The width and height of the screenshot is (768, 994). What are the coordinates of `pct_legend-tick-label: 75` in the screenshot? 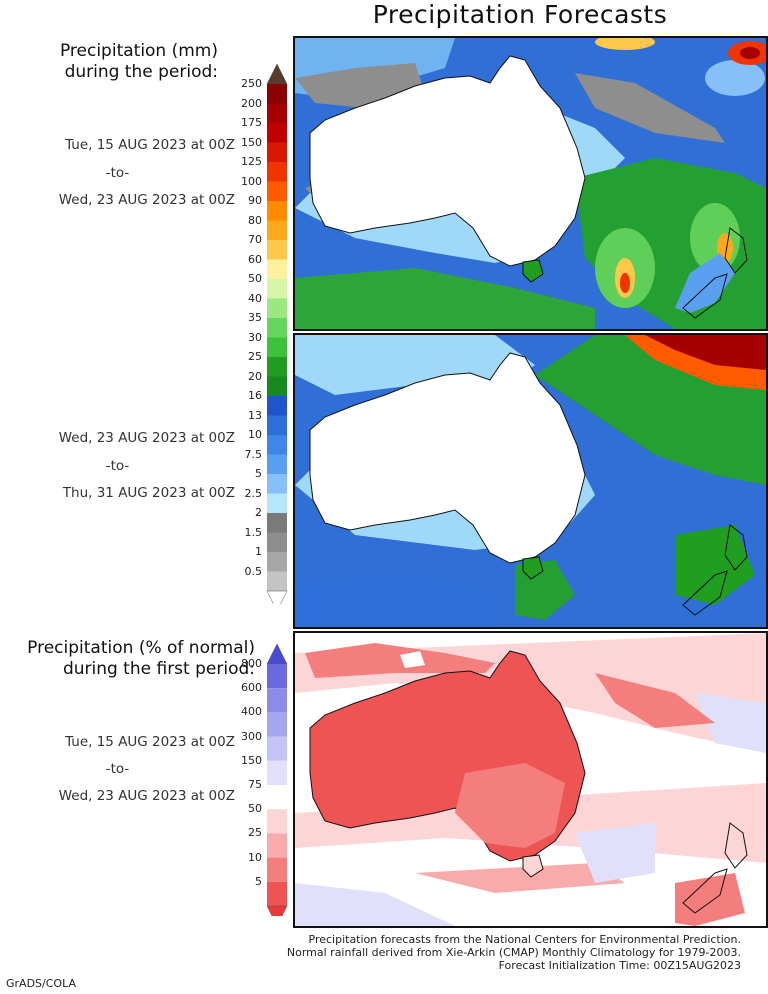 It's located at (255, 784).